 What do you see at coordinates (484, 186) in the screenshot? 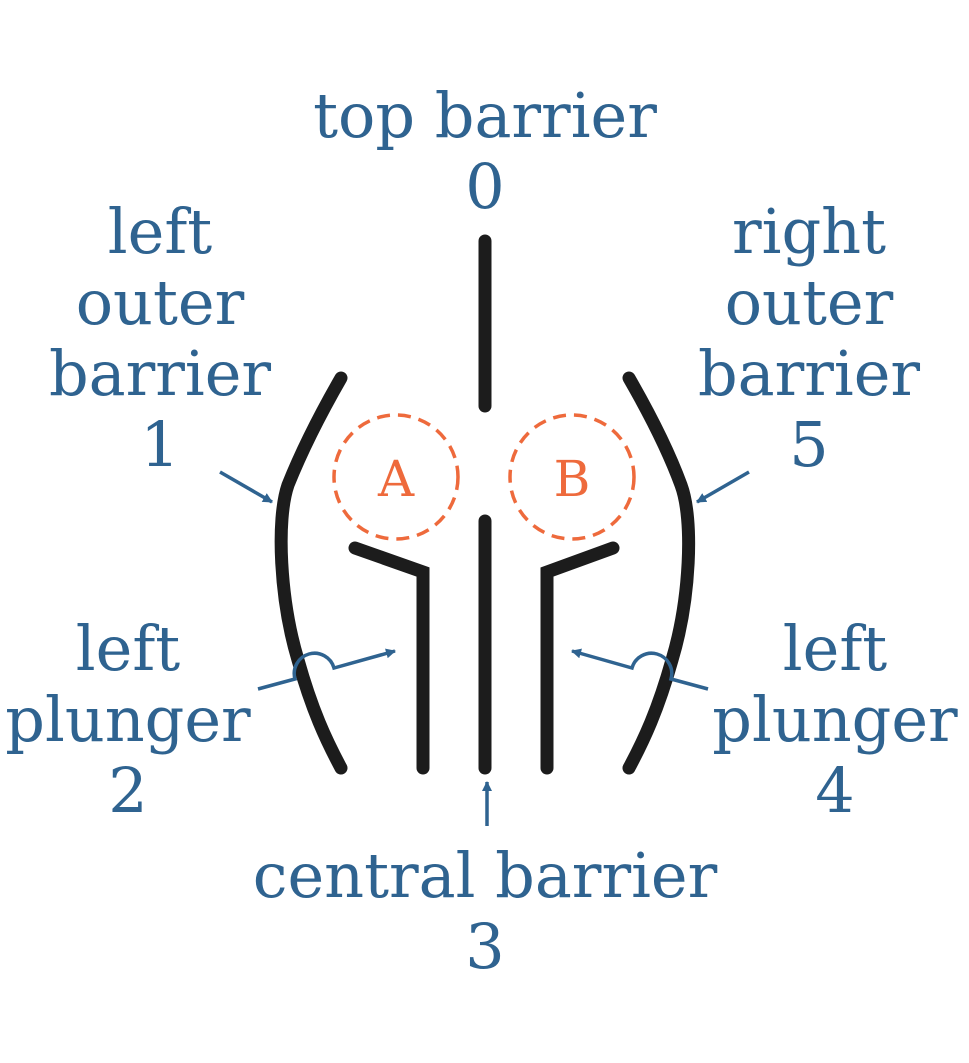
I see `top-barrier-number: 0` at bounding box center [484, 186].